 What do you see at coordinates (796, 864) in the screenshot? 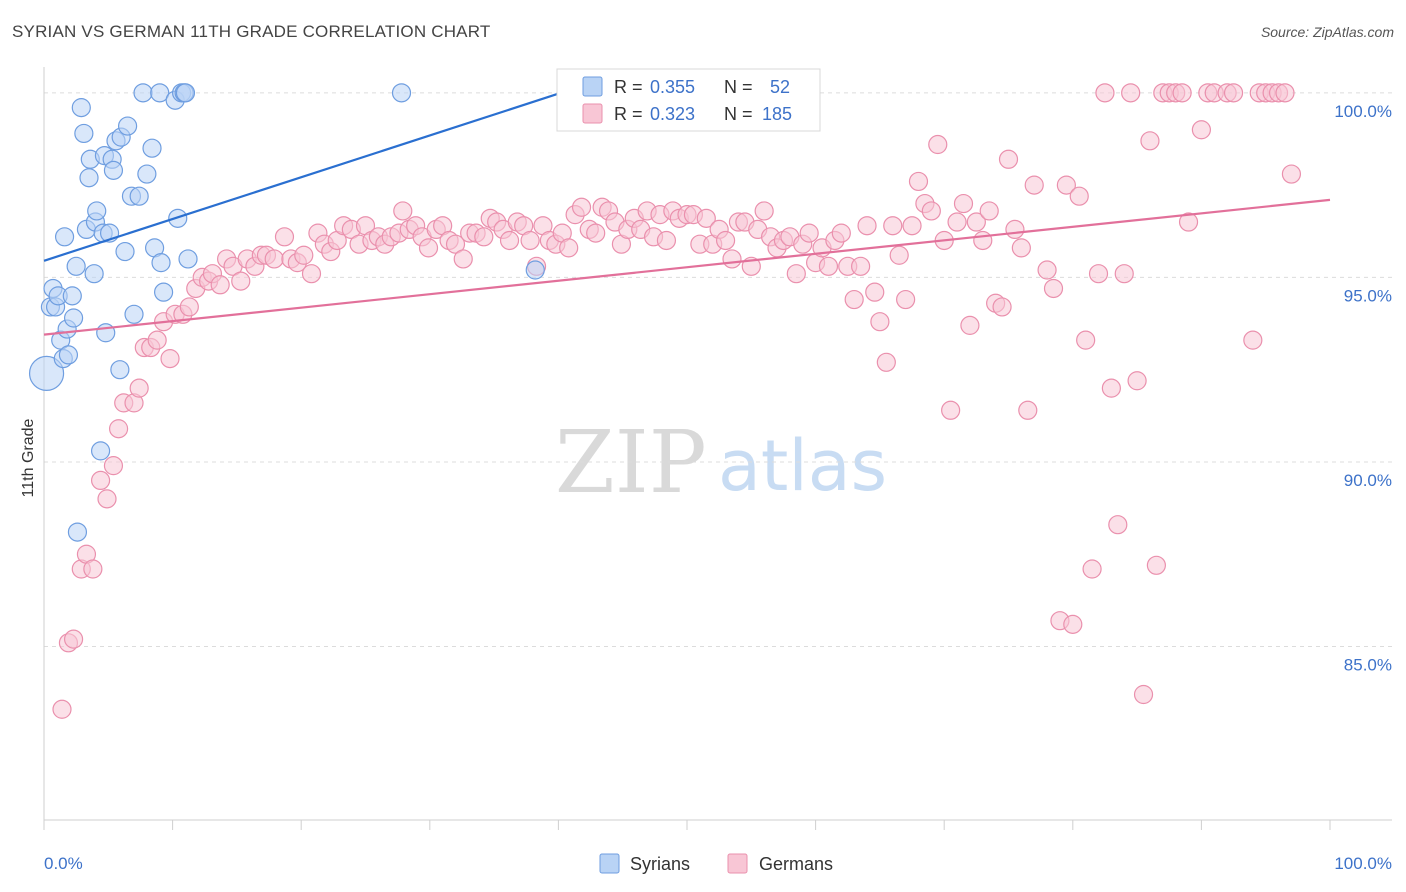
I see `legend-germans-label: Germans` at bounding box center [796, 864].